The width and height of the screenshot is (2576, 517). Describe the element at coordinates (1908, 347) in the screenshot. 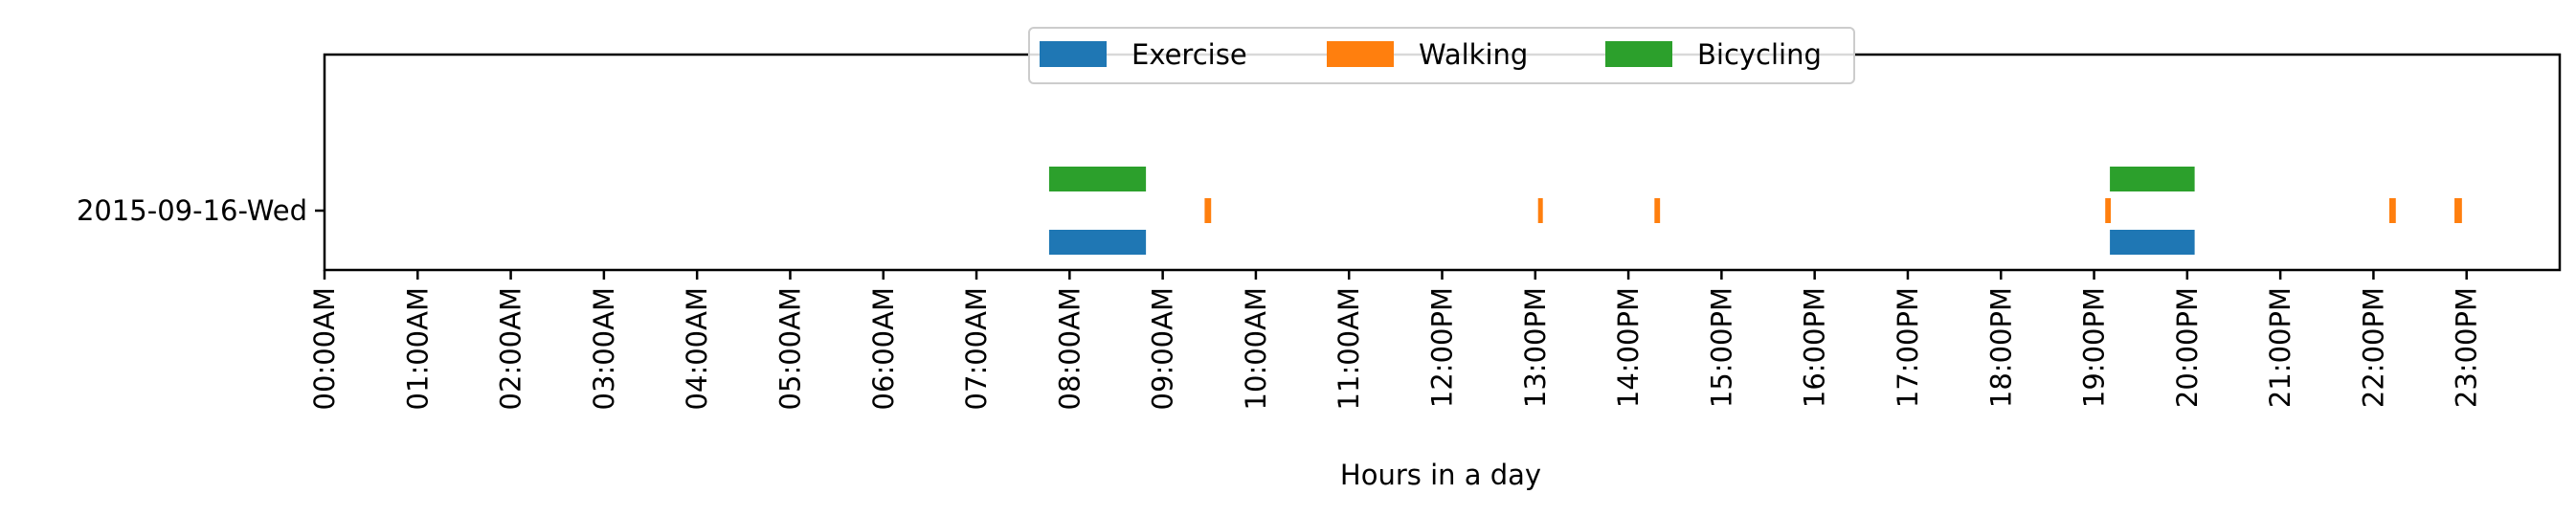

I see `x-tick-label: 17:00PM` at that location.